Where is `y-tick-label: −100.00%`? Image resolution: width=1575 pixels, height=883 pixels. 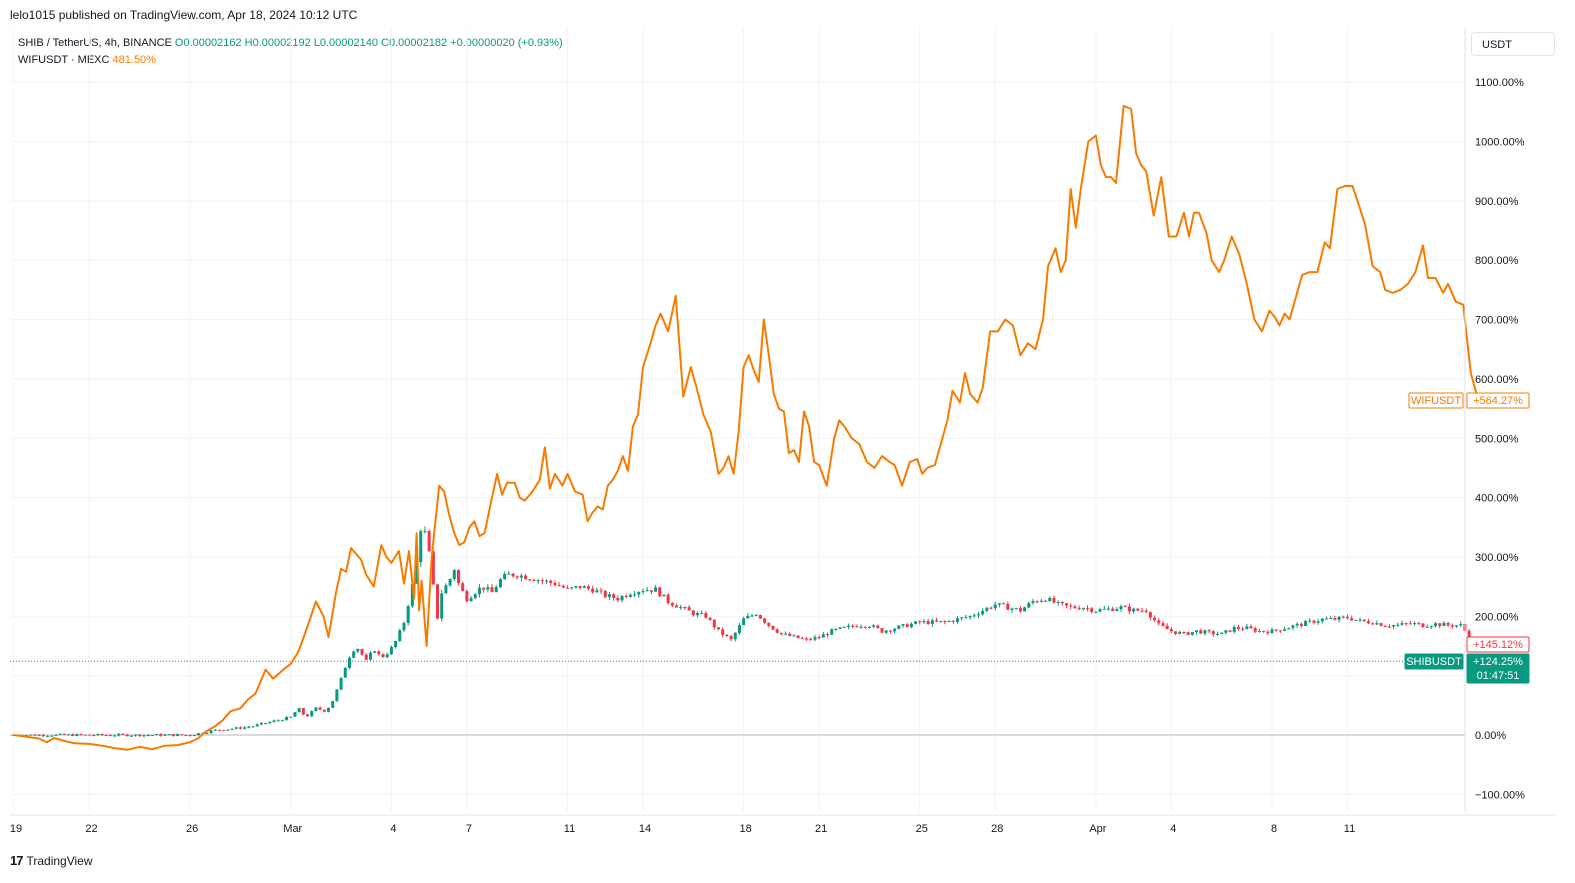 y-tick-label: −100.00% is located at coordinates (1500, 795).